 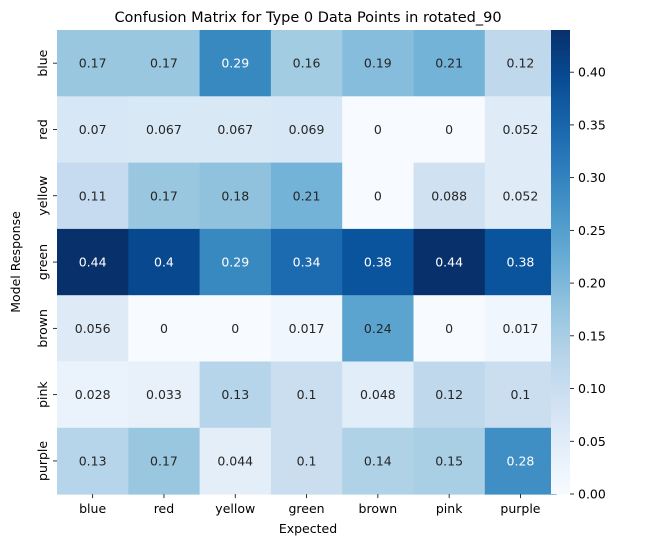 What do you see at coordinates (592, 441) in the screenshot?
I see `colorbar-tick-label: 0.05` at bounding box center [592, 441].